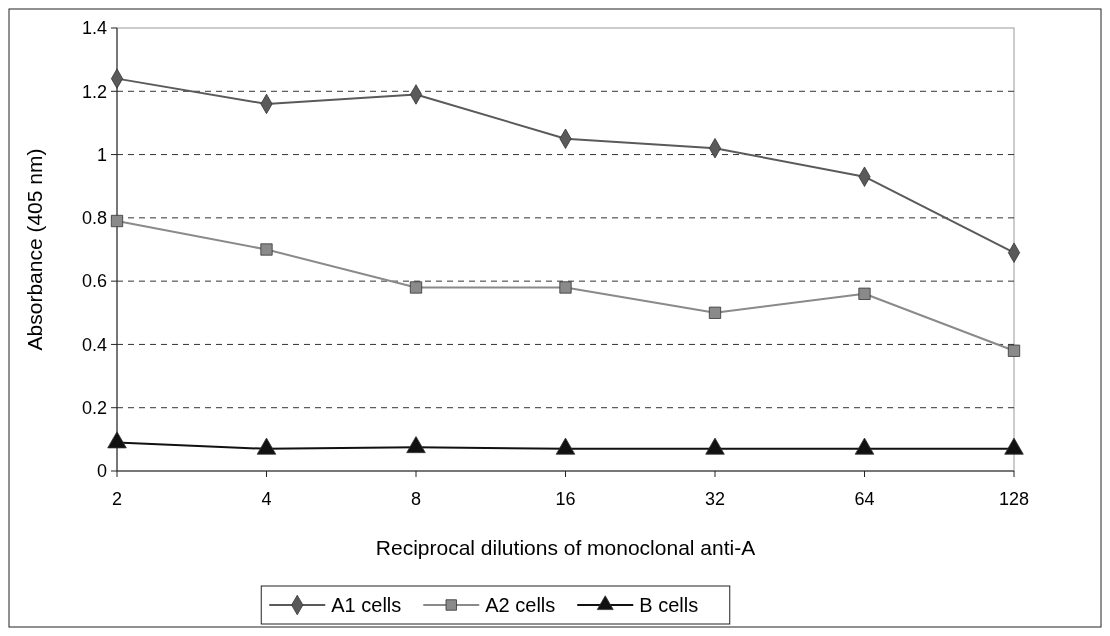 This screenshot has width=1110, height=636. What do you see at coordinates (117, 499) in the screenshot?
I see `x-tick-label: 2` at bounding box center [117, 499].